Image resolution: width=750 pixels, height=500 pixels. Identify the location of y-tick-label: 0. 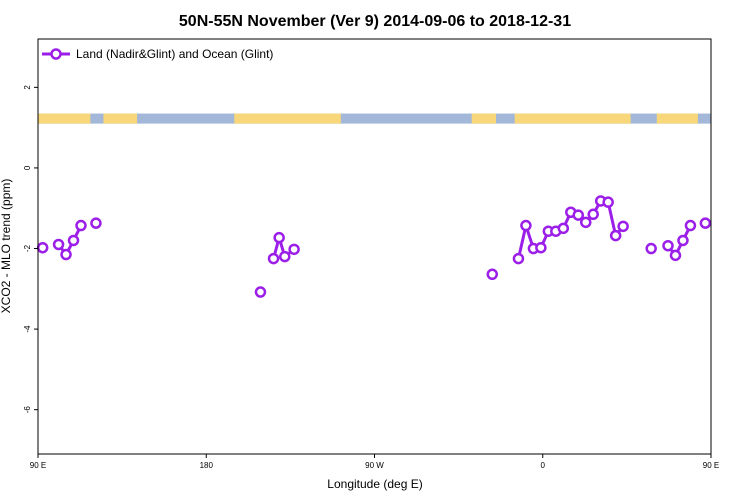
(27, 167).